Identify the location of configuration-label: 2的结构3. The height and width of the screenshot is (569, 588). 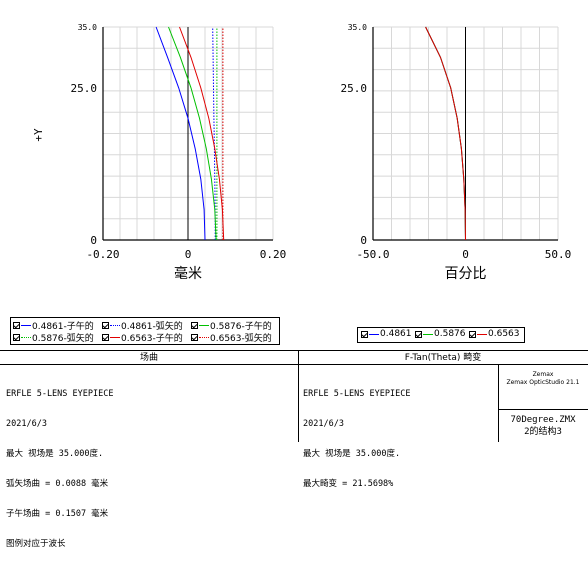
(543, 432).